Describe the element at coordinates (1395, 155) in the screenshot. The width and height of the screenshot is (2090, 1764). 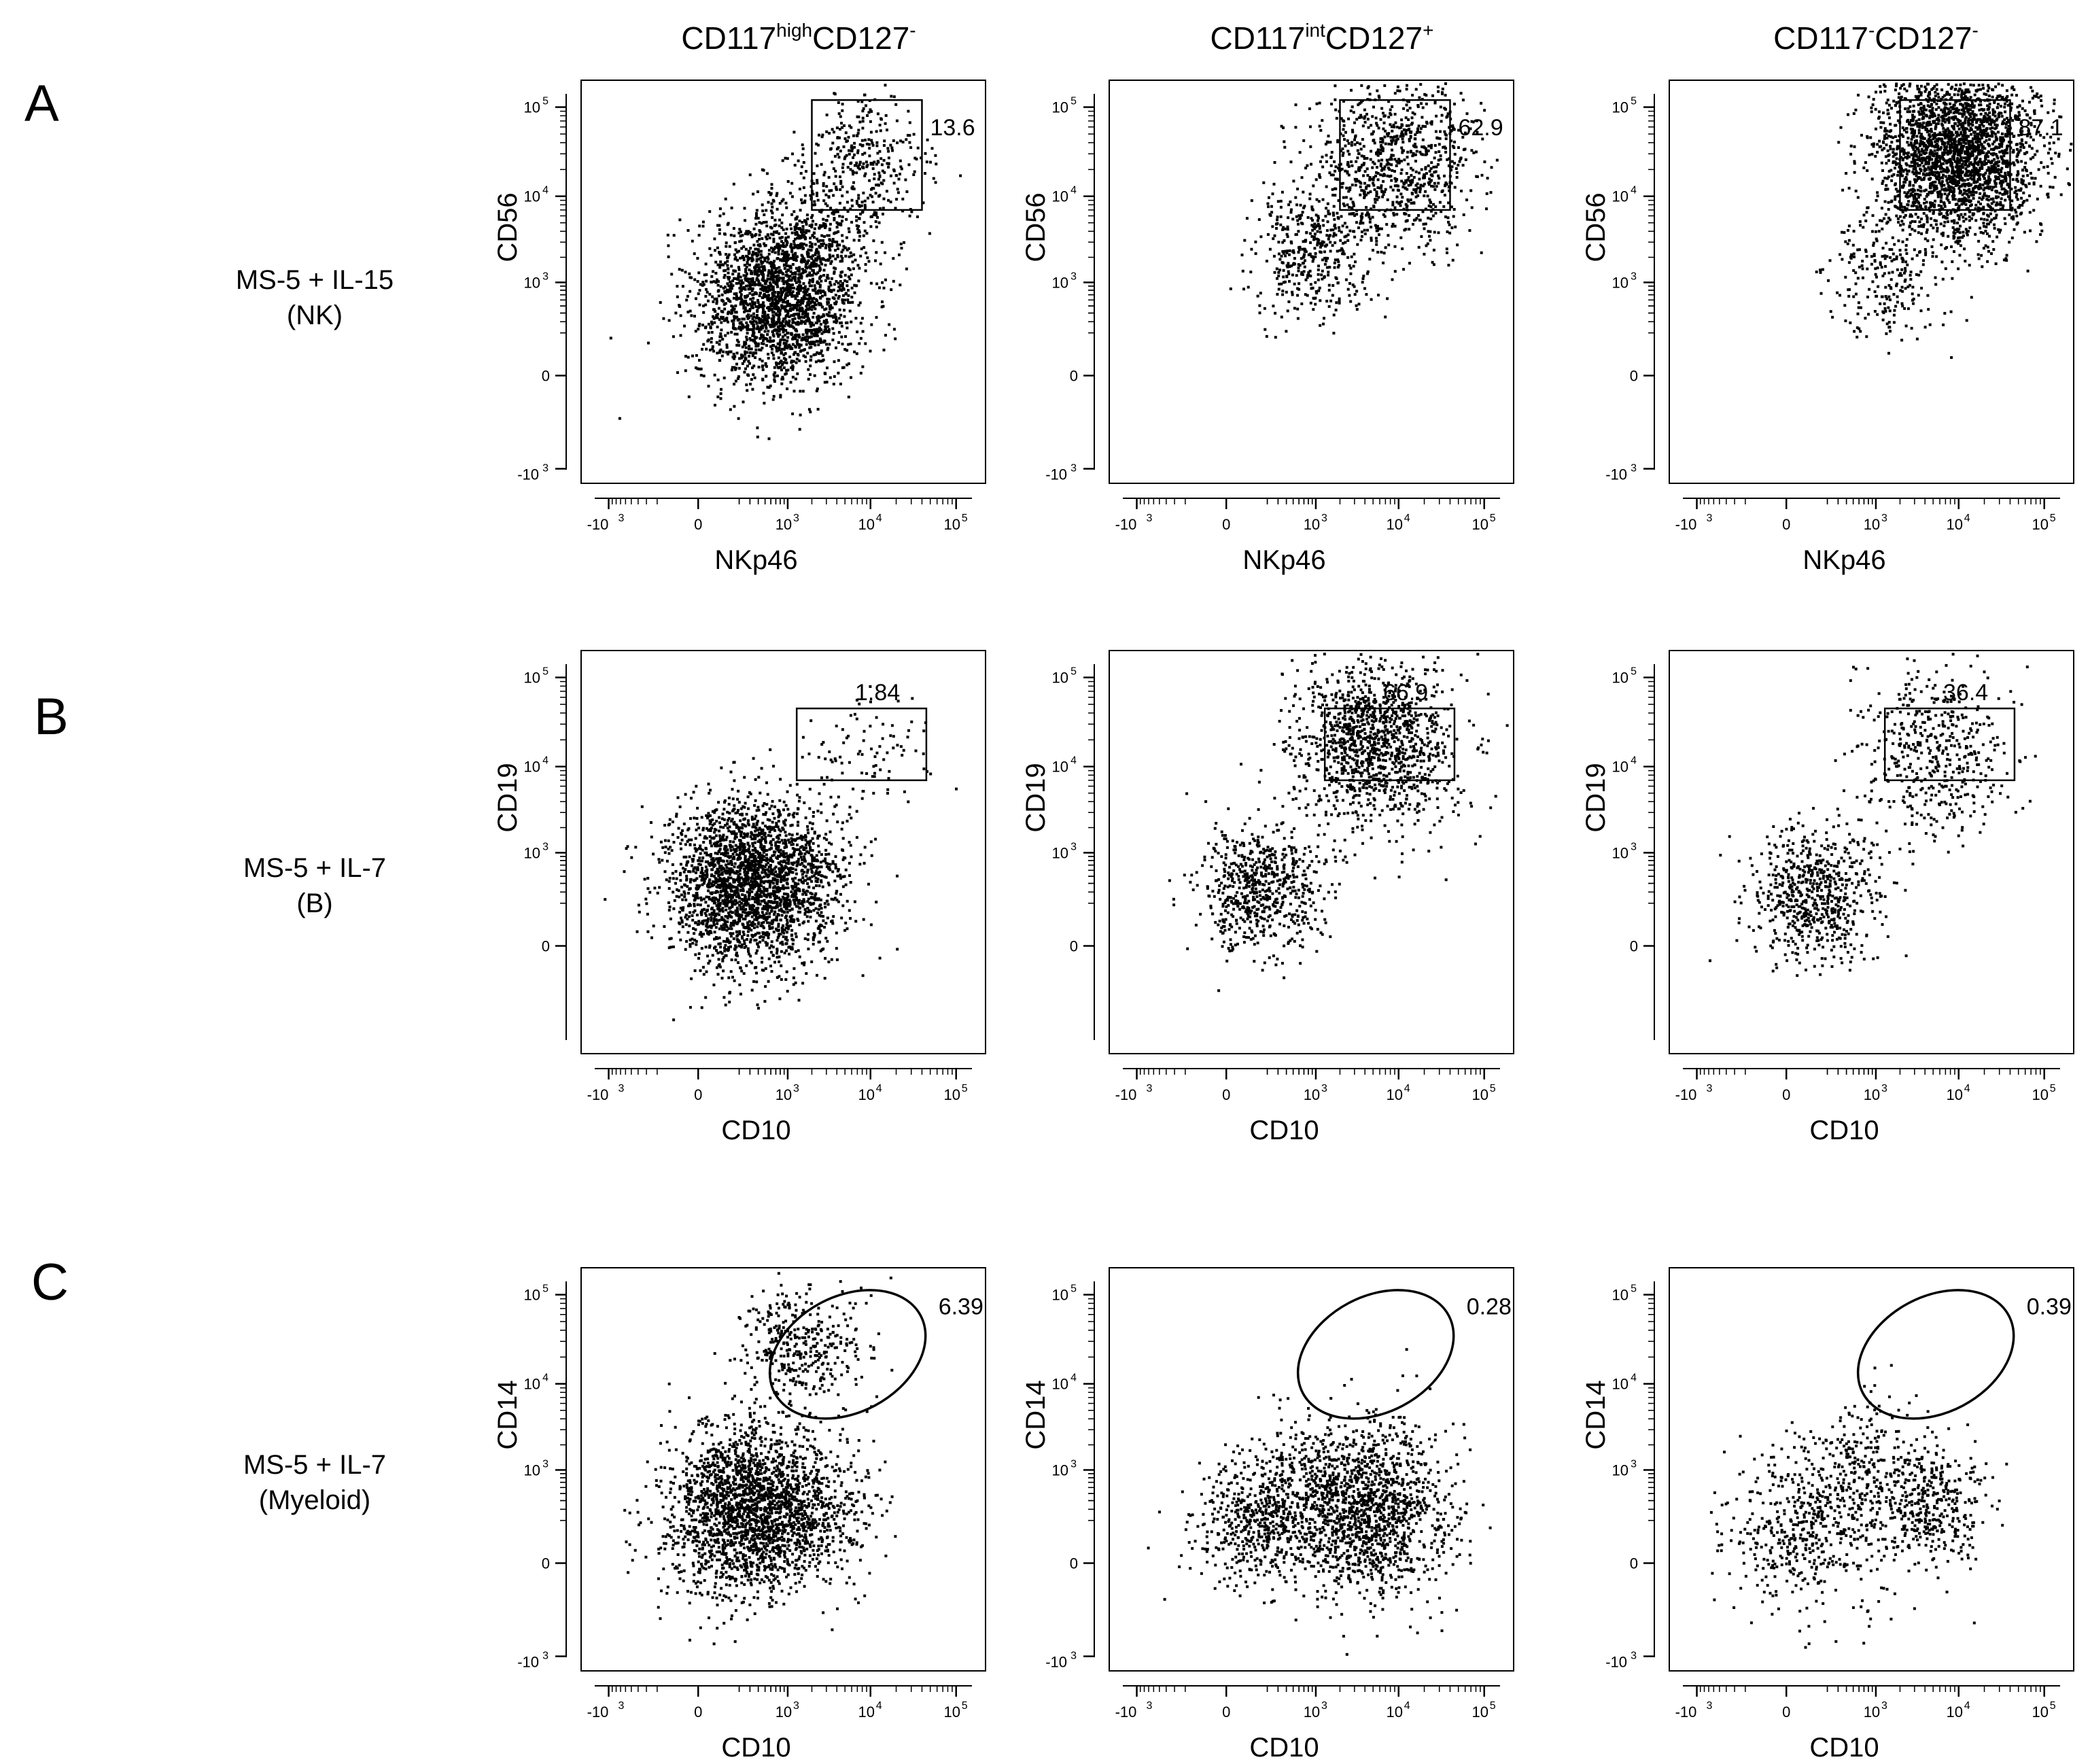
I see `gate-rectangle` at that location.